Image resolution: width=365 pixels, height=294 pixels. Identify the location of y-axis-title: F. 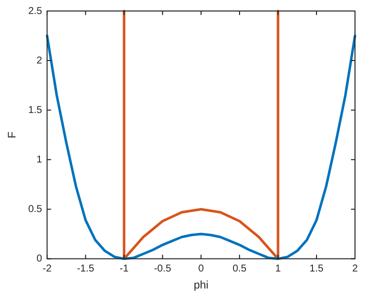
(12, 134).